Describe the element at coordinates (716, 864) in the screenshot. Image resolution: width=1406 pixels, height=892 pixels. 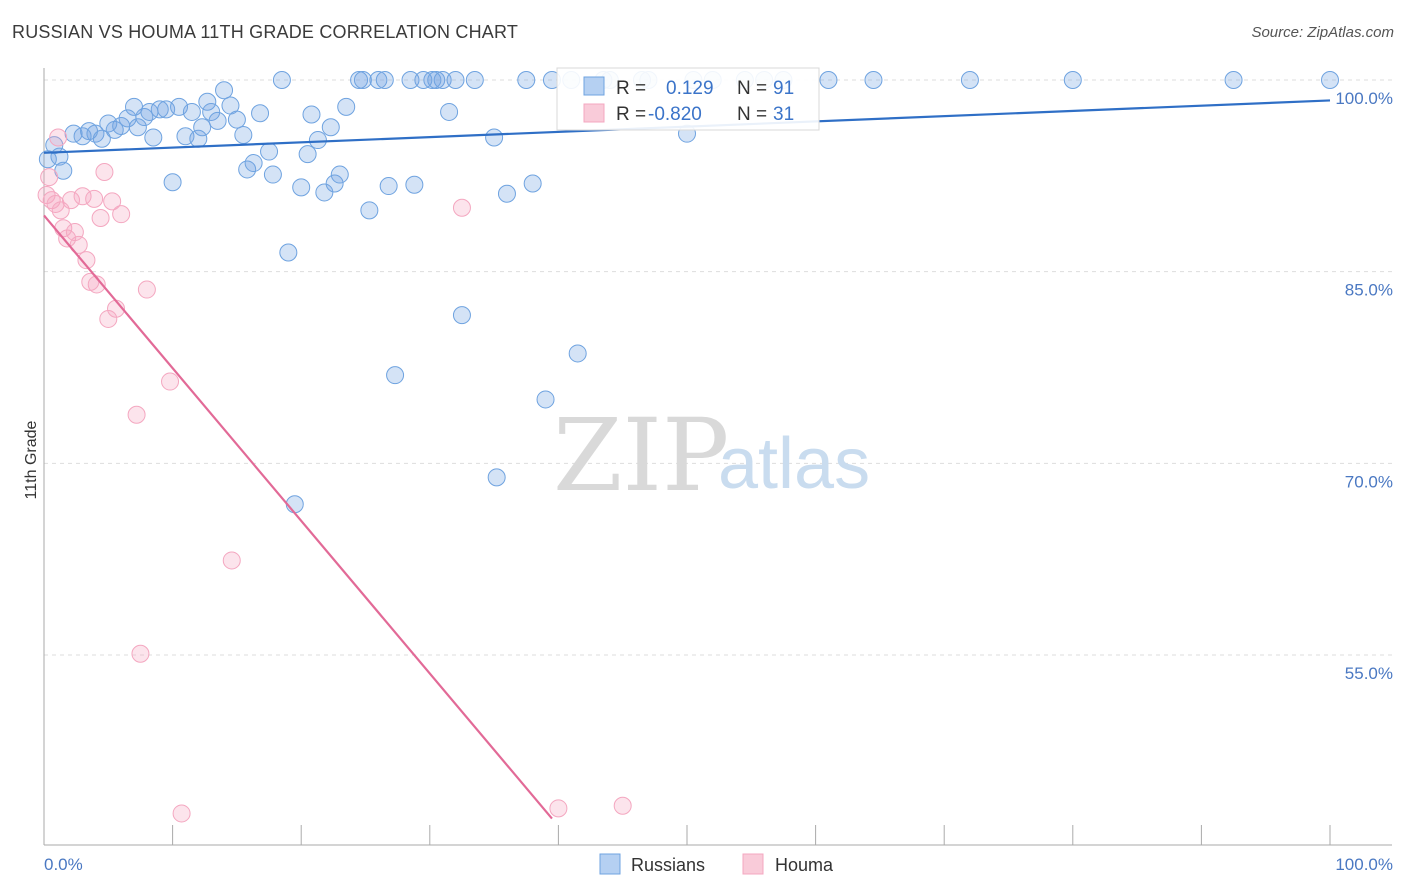
I see `bottom-legend: Russians Houma` at that location.